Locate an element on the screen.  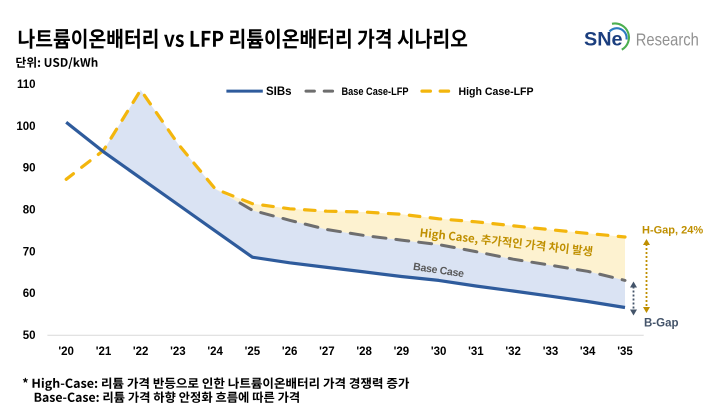
svg-text: '20 is located at coordinates (66, 352).